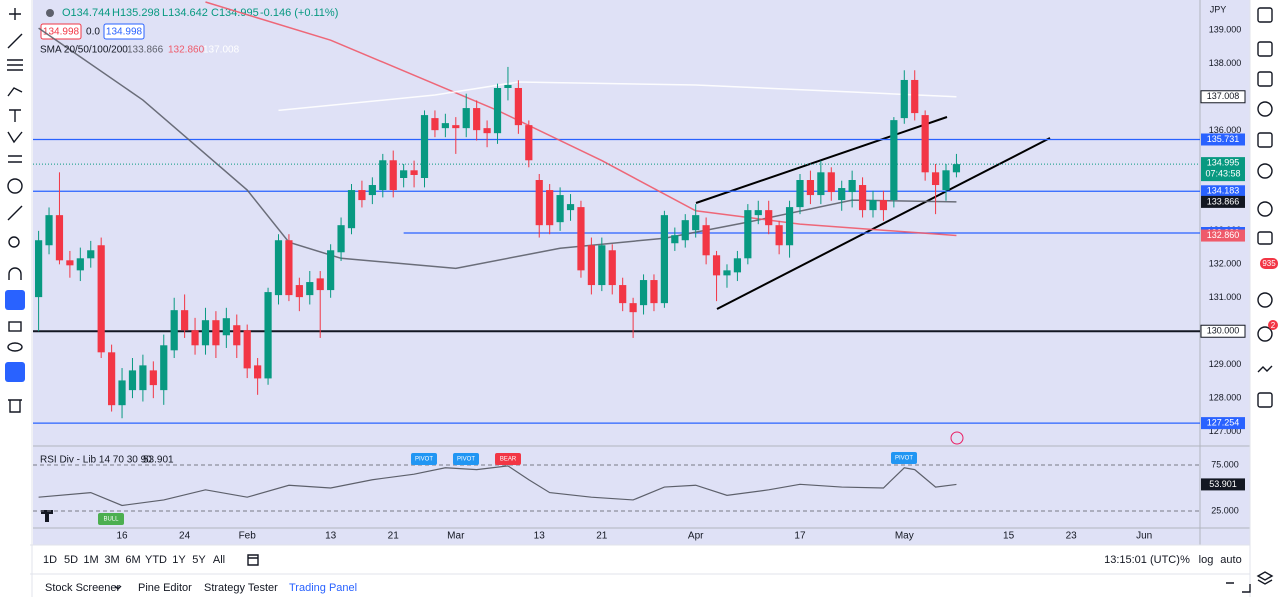 Image resolution: width=1280 pixels, height=602 pixels. What do you see at coordinates (1265, 209) in the screenshot?
I see `streams-icon` at bounding box center [1265, 209].